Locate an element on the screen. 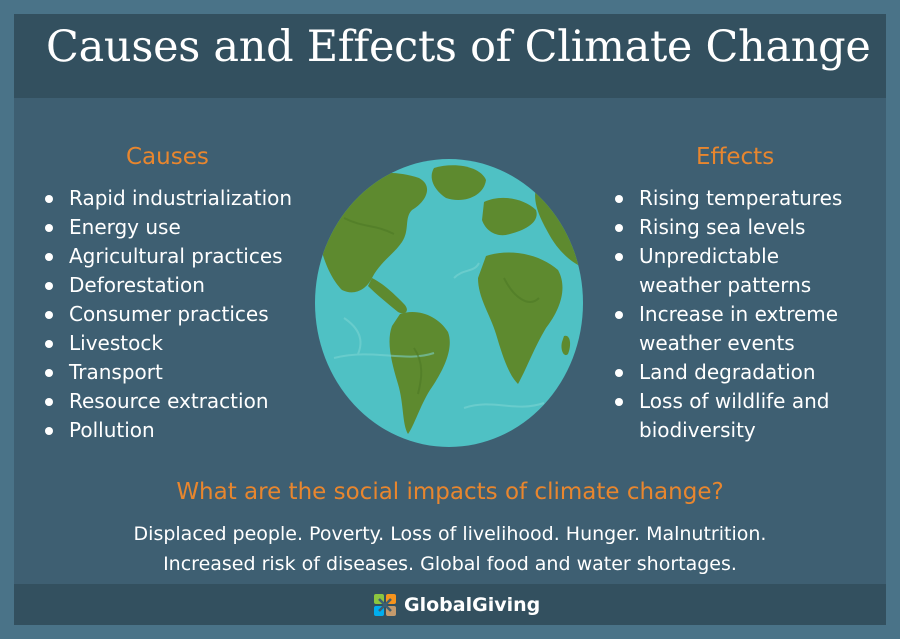  list-item: biodiversity is located at coordinates (697, 430).